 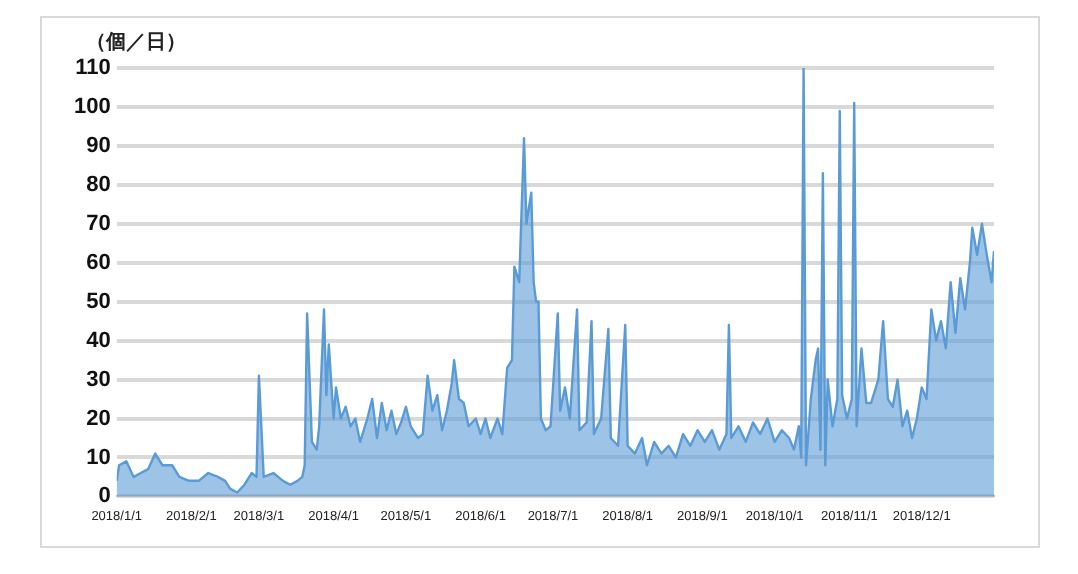 What do you see at coordinates (92, 107) in the screenshot?
I see `y-tick-label: 100` at bounding box center [92, 107].